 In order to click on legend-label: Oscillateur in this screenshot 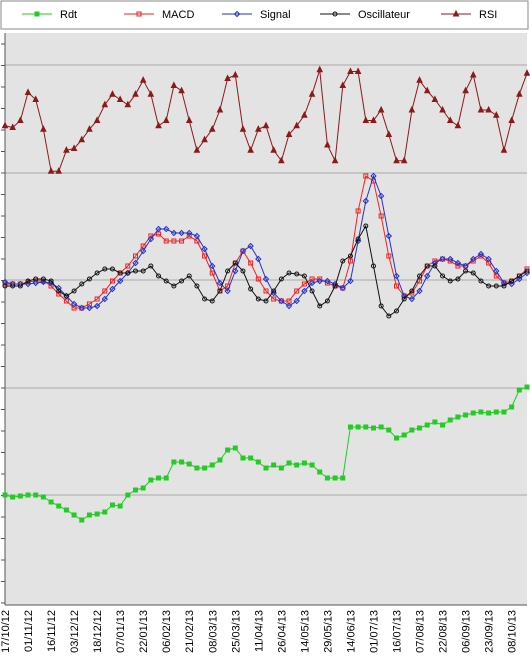, I will do `click(384, 15)`.